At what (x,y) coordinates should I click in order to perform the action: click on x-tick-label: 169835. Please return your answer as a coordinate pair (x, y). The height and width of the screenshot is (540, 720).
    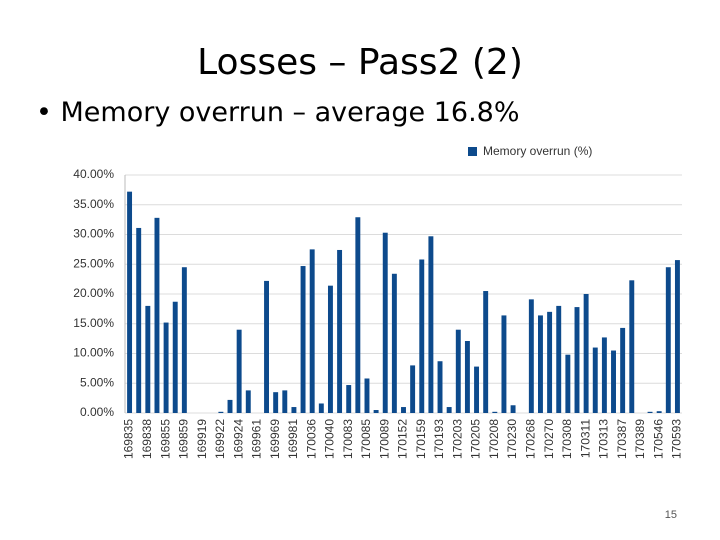
    Looking at the image, I should click on (129, 439).